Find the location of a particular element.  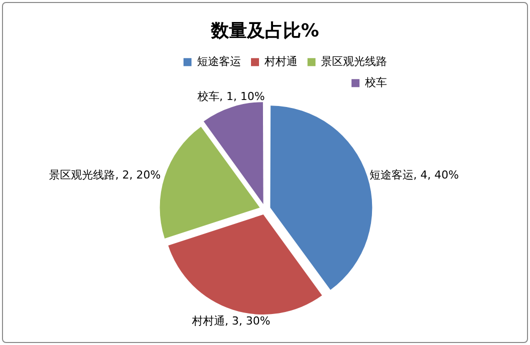

data-label: 短途客运, 4, 40% is located at coordinates (414, 175).